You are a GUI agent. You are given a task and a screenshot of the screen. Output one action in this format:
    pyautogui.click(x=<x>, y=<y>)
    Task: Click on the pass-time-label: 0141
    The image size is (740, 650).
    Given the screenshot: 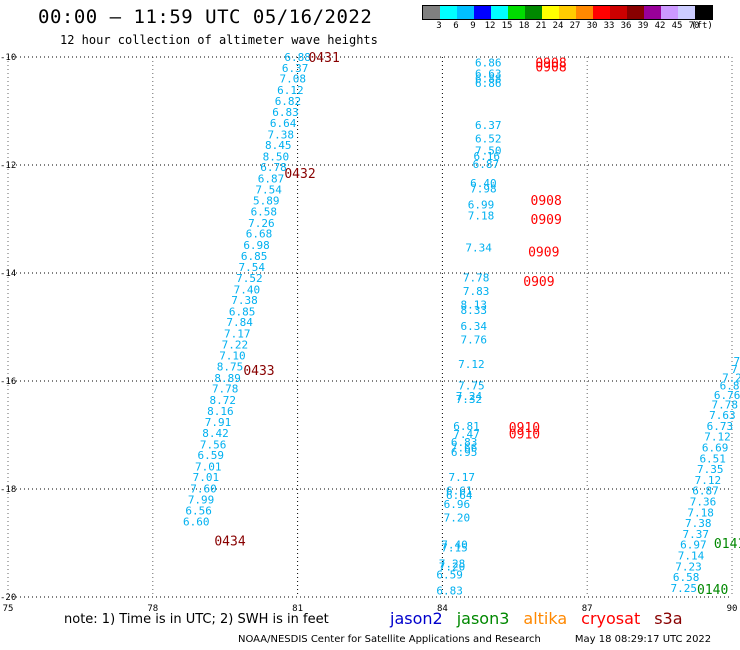 What is the action you would take?
    pyautogui.click(x=727, y=544)
    